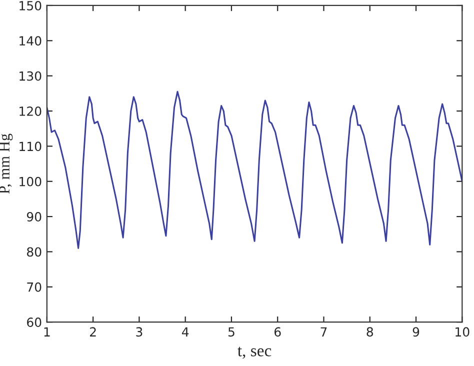 The width and height of the screenshot is (474, 366). I want to click on x-tick-label: 4, so click(185, 331).